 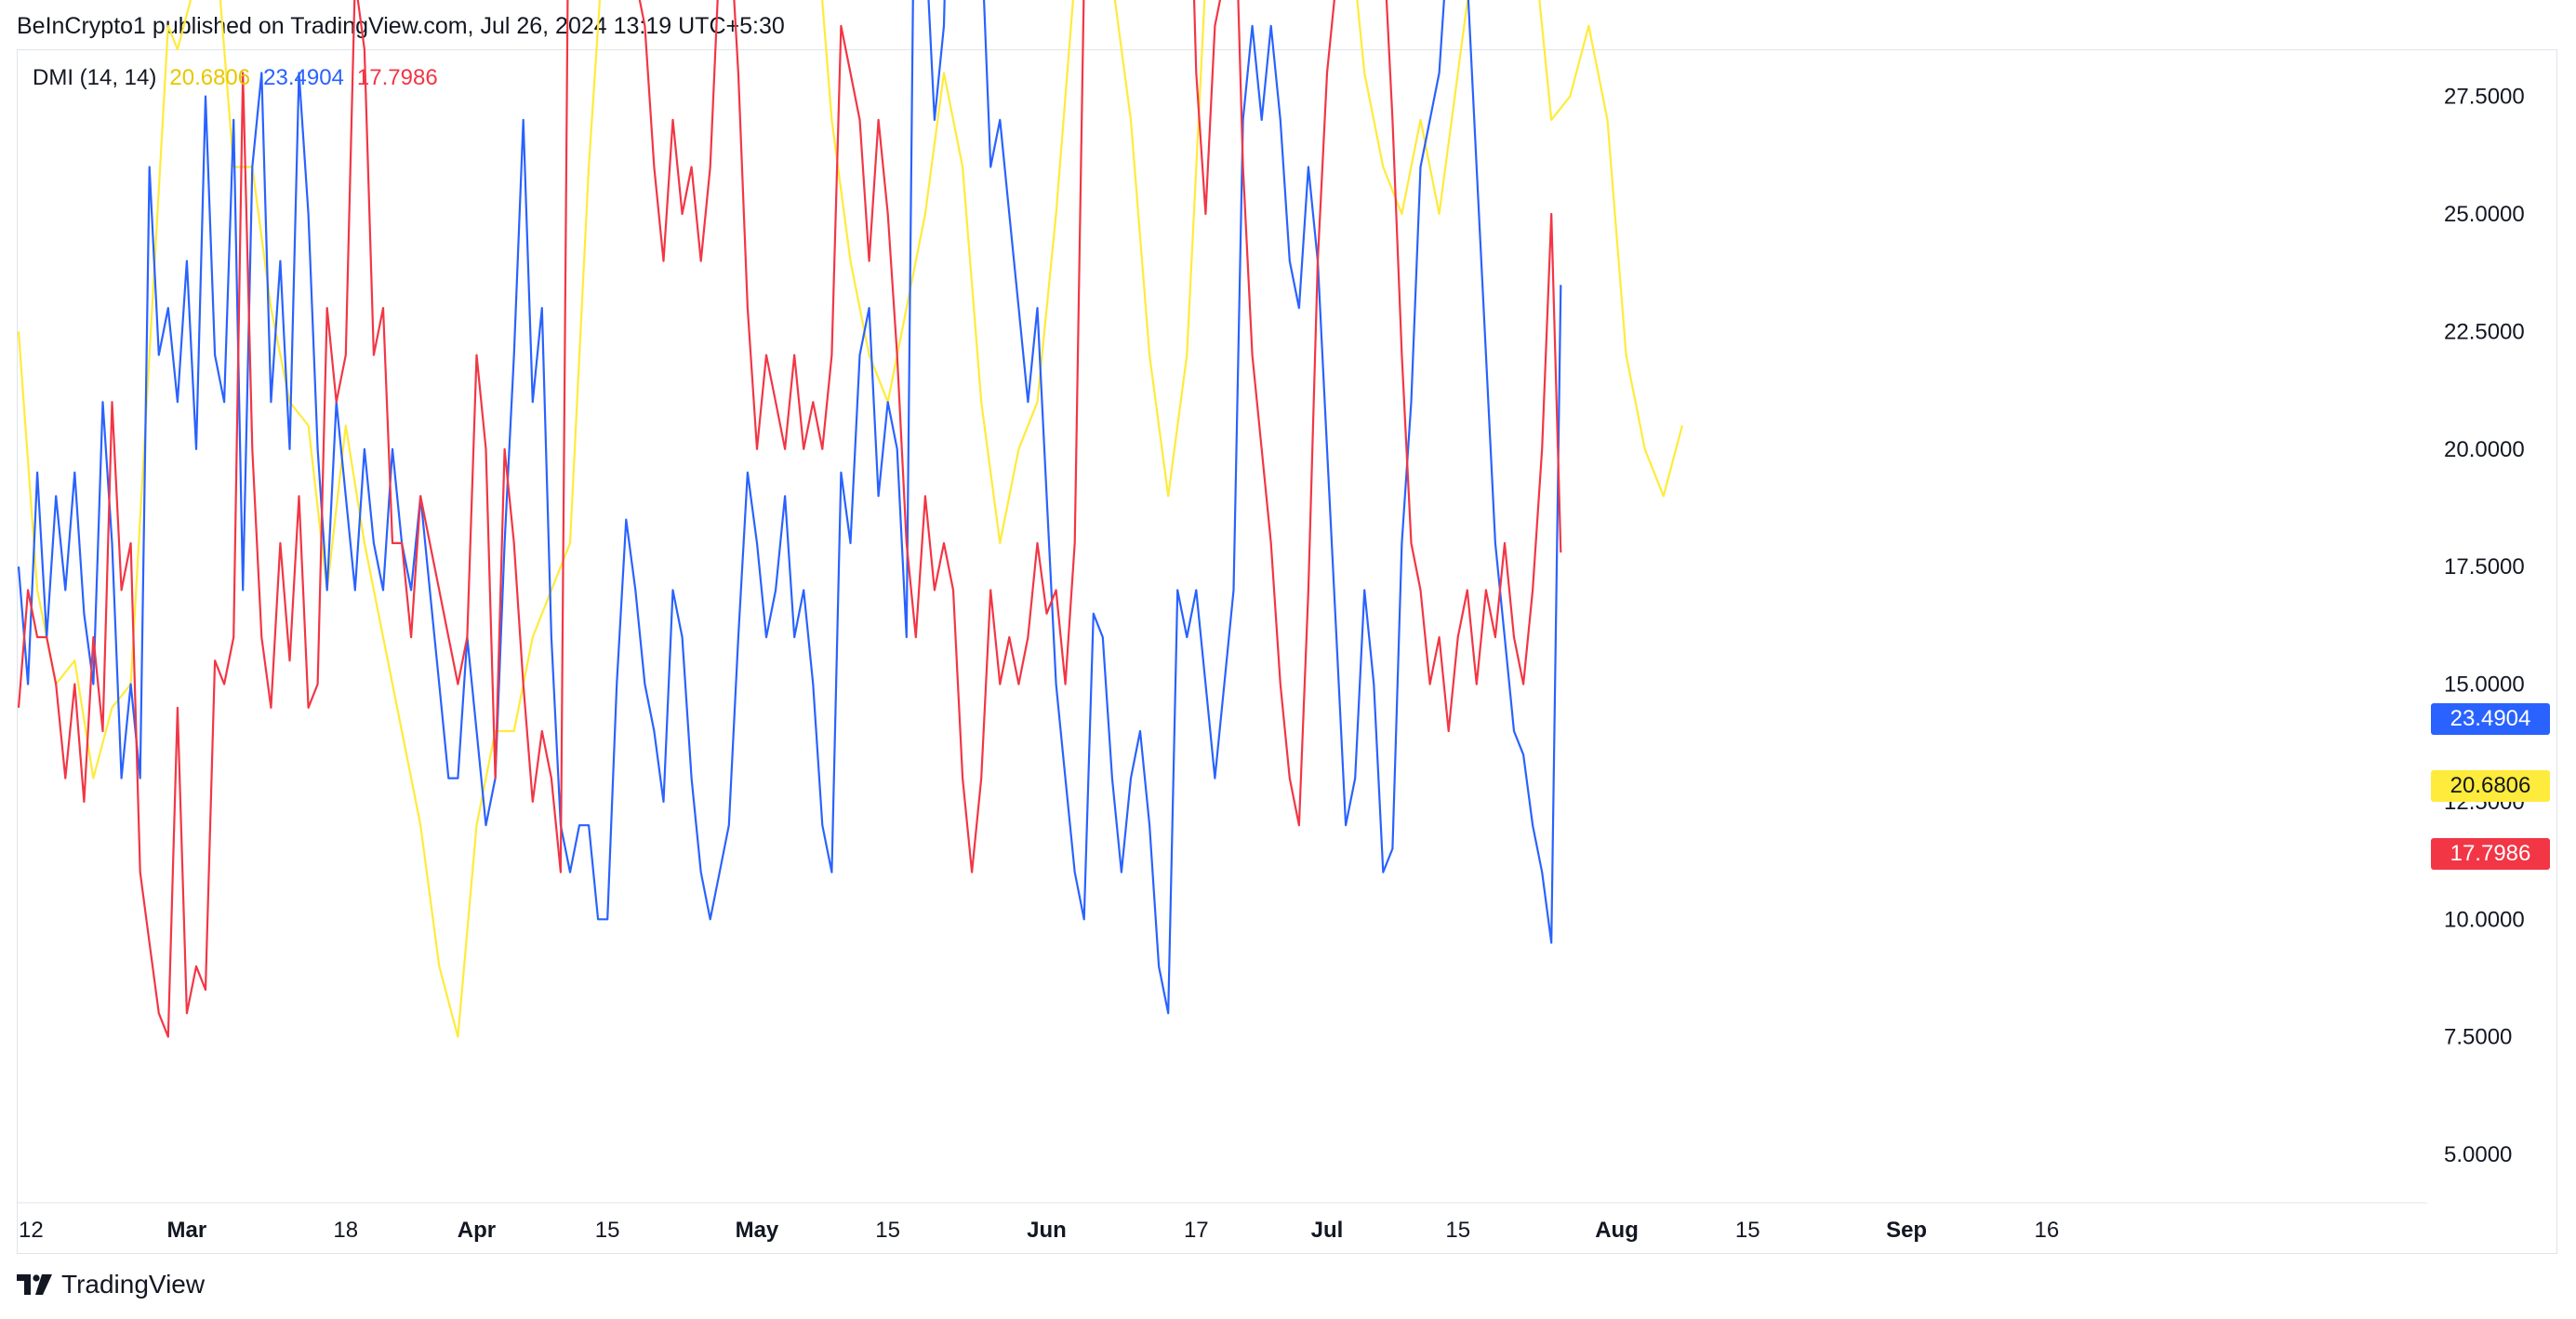 What do you see at coordinates (1906, 1230) in the screenshot?
I see `x-tick-label: Sep` at bounding box center [1906, 1230].